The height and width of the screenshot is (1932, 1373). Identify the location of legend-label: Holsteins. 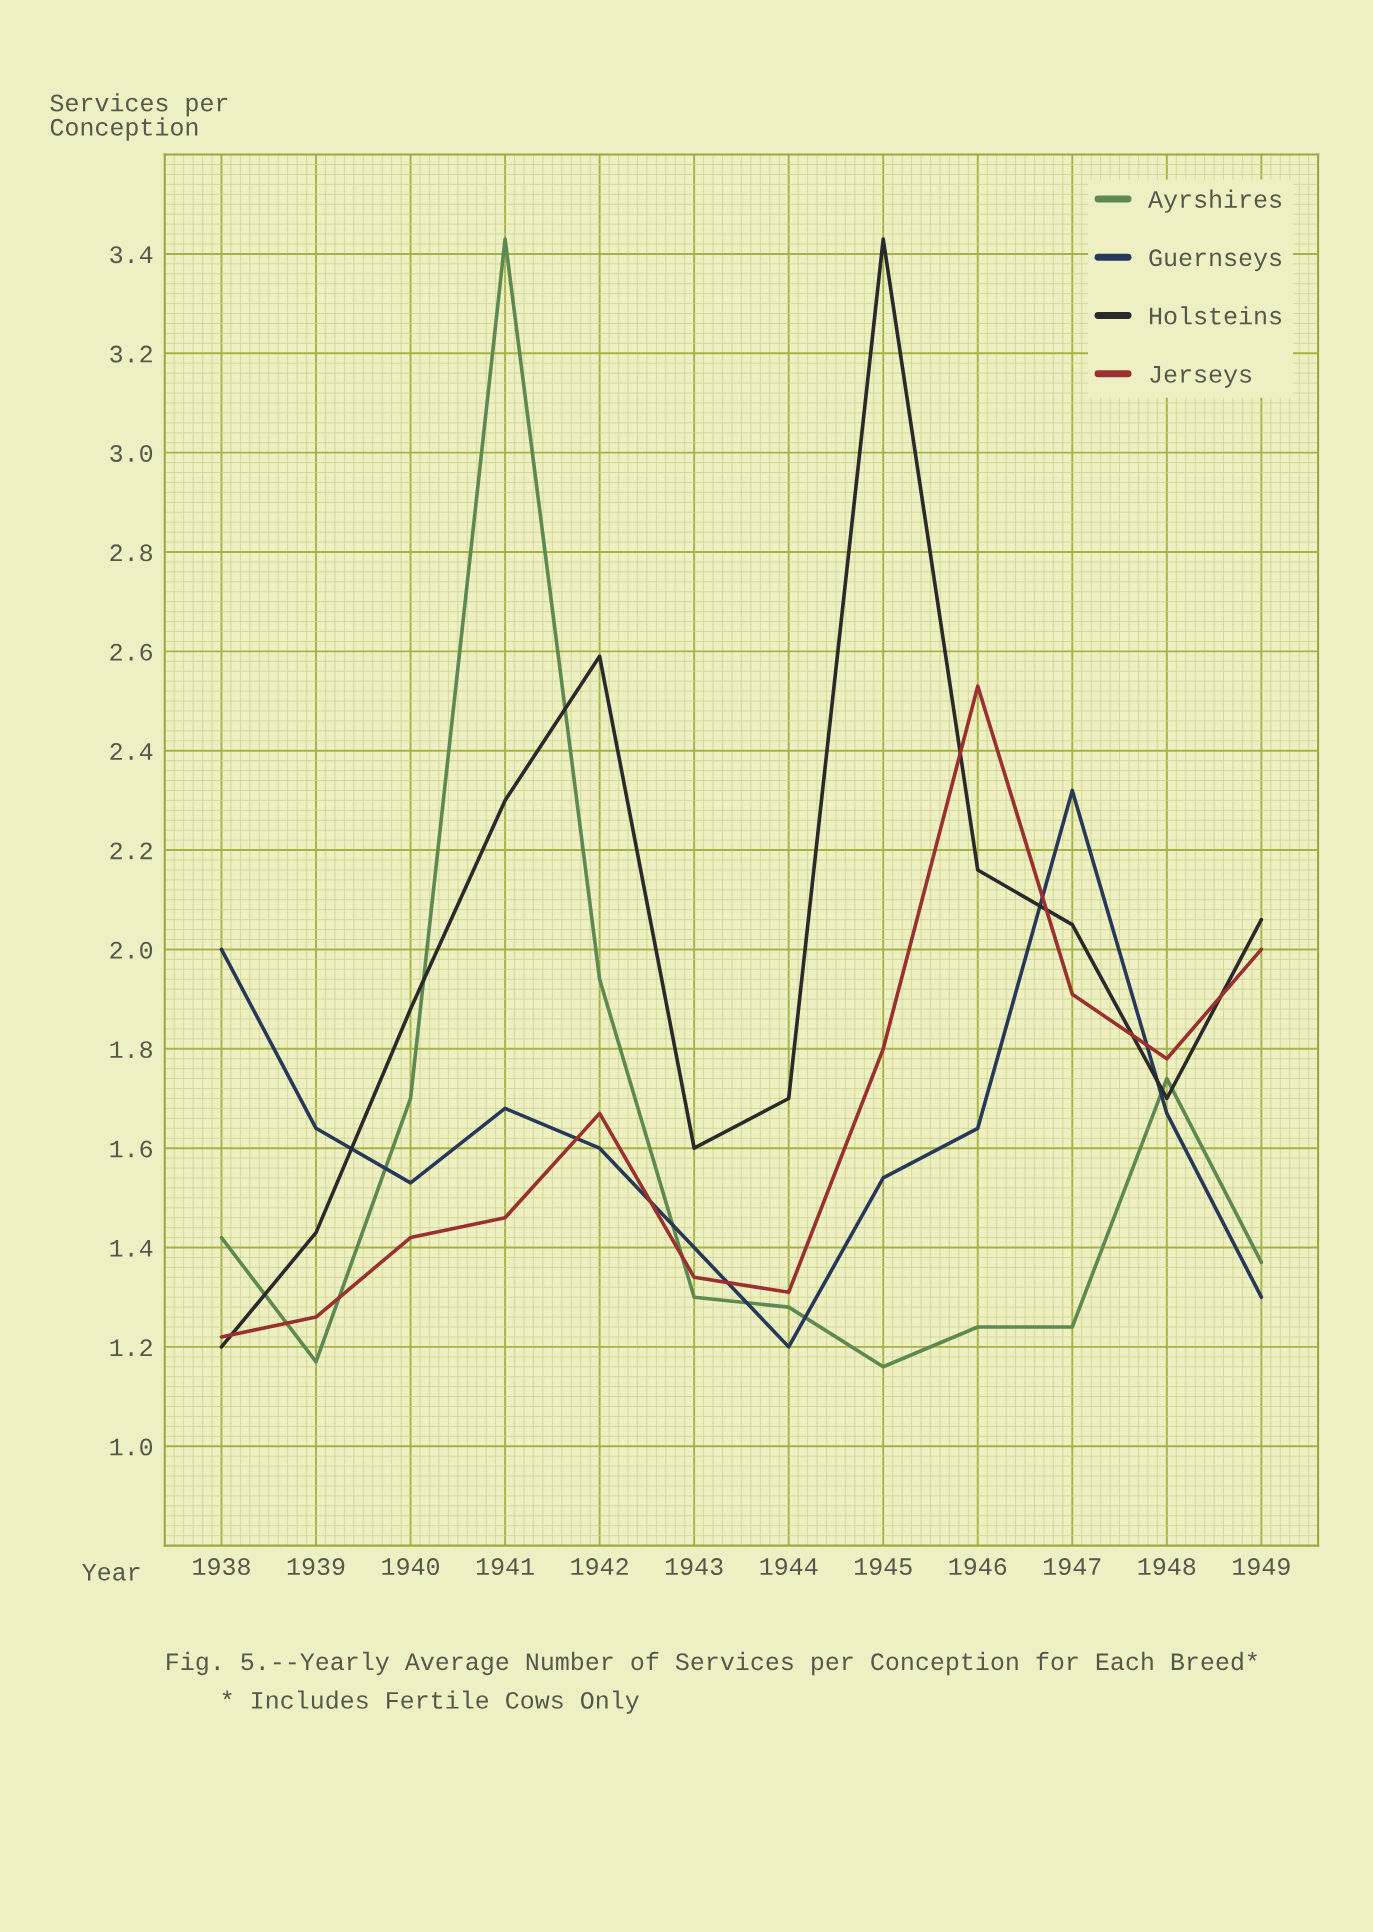
(1216, 315).